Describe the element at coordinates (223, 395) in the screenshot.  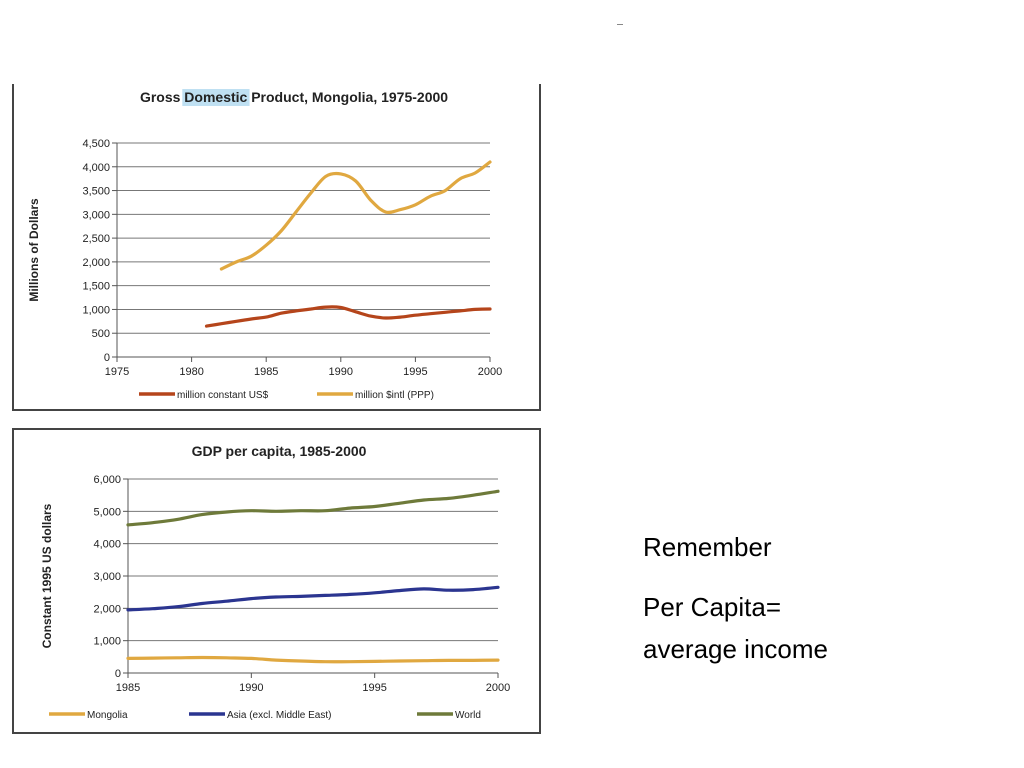
I see `legend-label-0: million constant US$` at that location.